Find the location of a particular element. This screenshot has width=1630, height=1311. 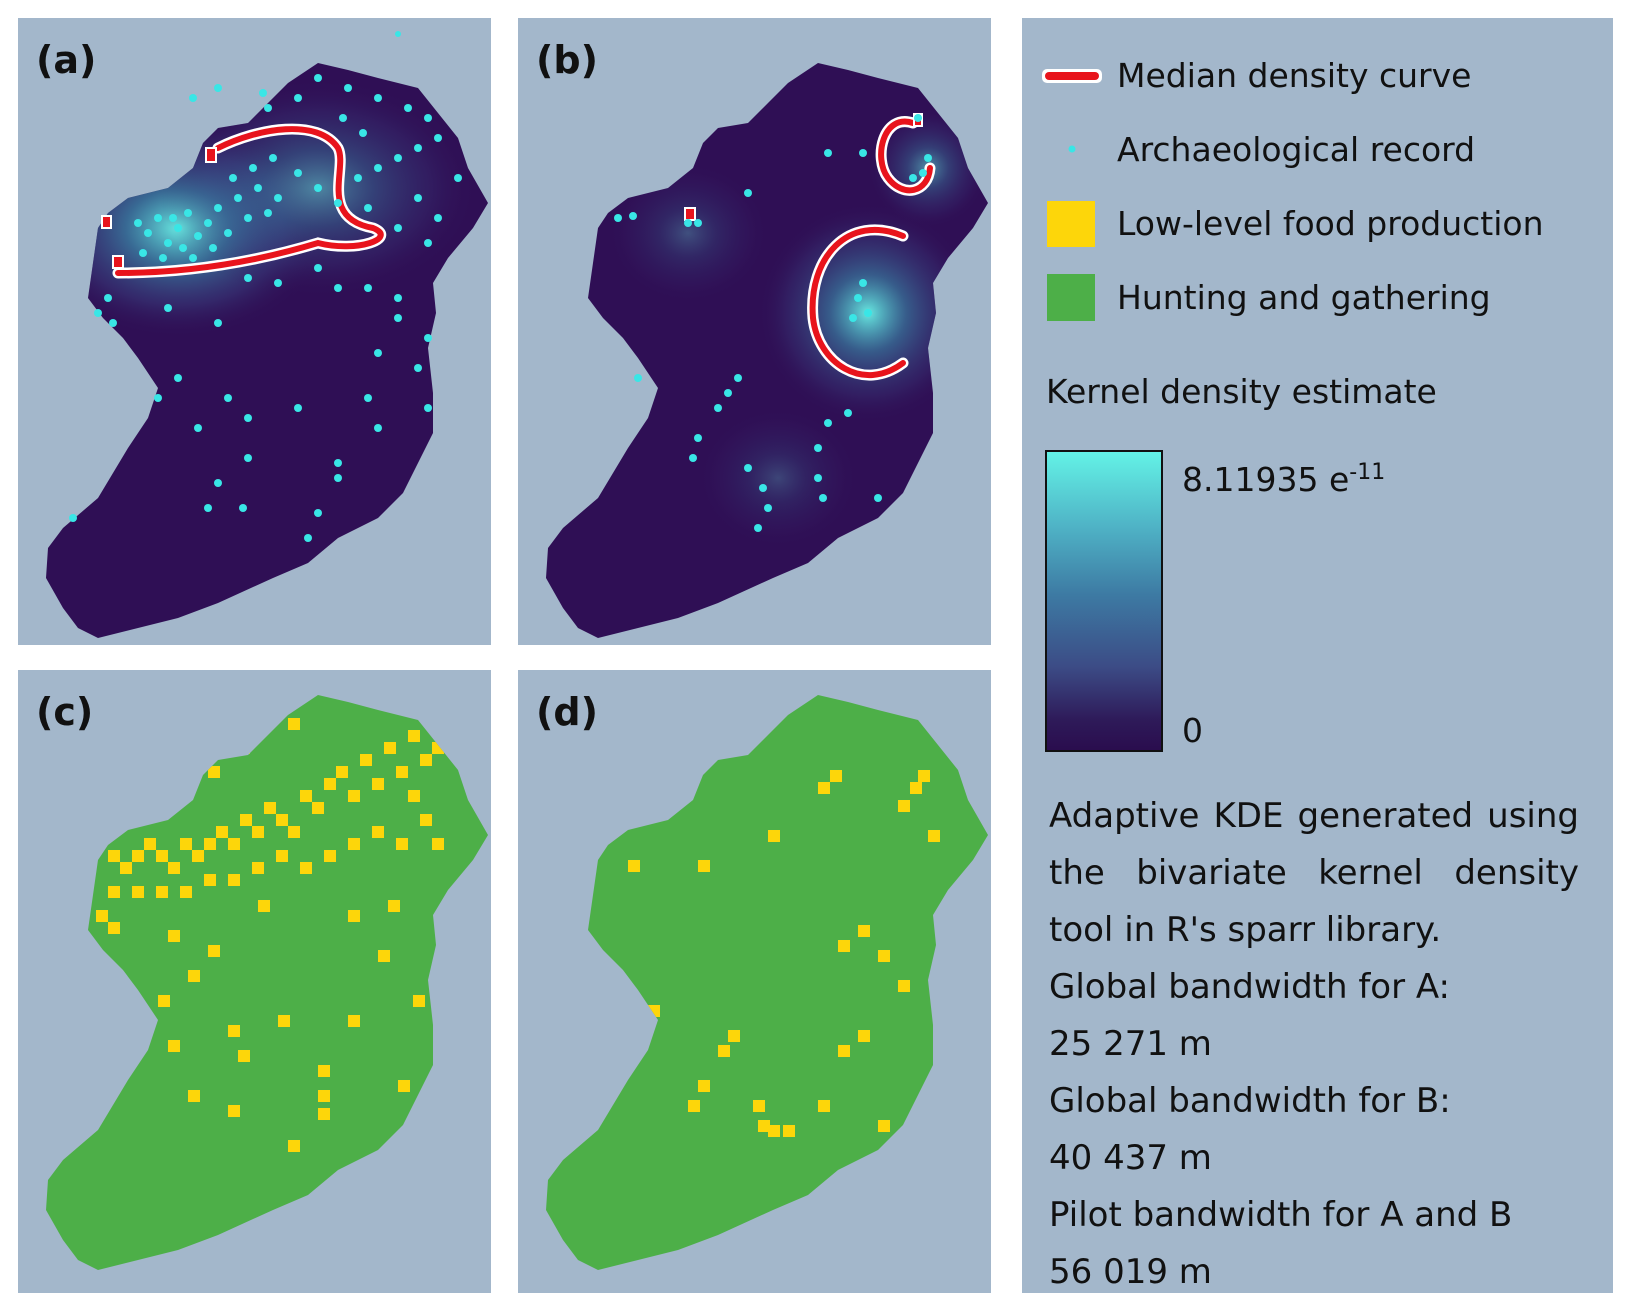

archaeological-points-b is located at coordinates (773, 323).